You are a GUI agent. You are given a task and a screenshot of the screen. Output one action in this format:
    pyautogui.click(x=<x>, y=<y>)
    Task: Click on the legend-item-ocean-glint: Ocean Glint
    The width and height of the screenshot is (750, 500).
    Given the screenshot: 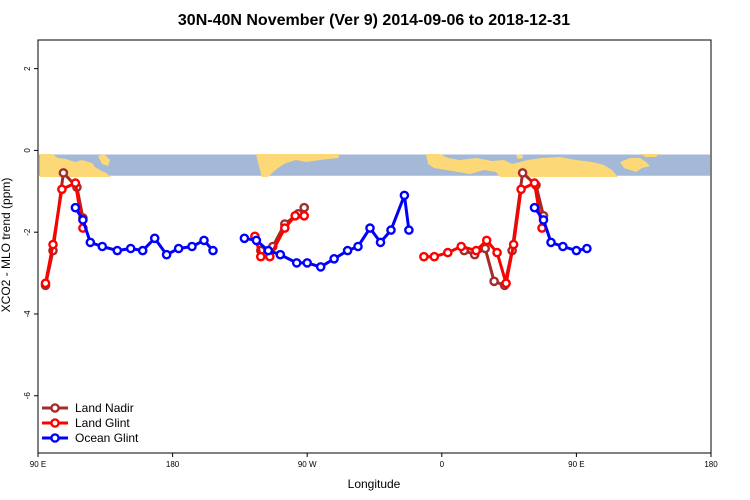 What is the action you would take?
    pyautogui.click(x=90, y=438)
    